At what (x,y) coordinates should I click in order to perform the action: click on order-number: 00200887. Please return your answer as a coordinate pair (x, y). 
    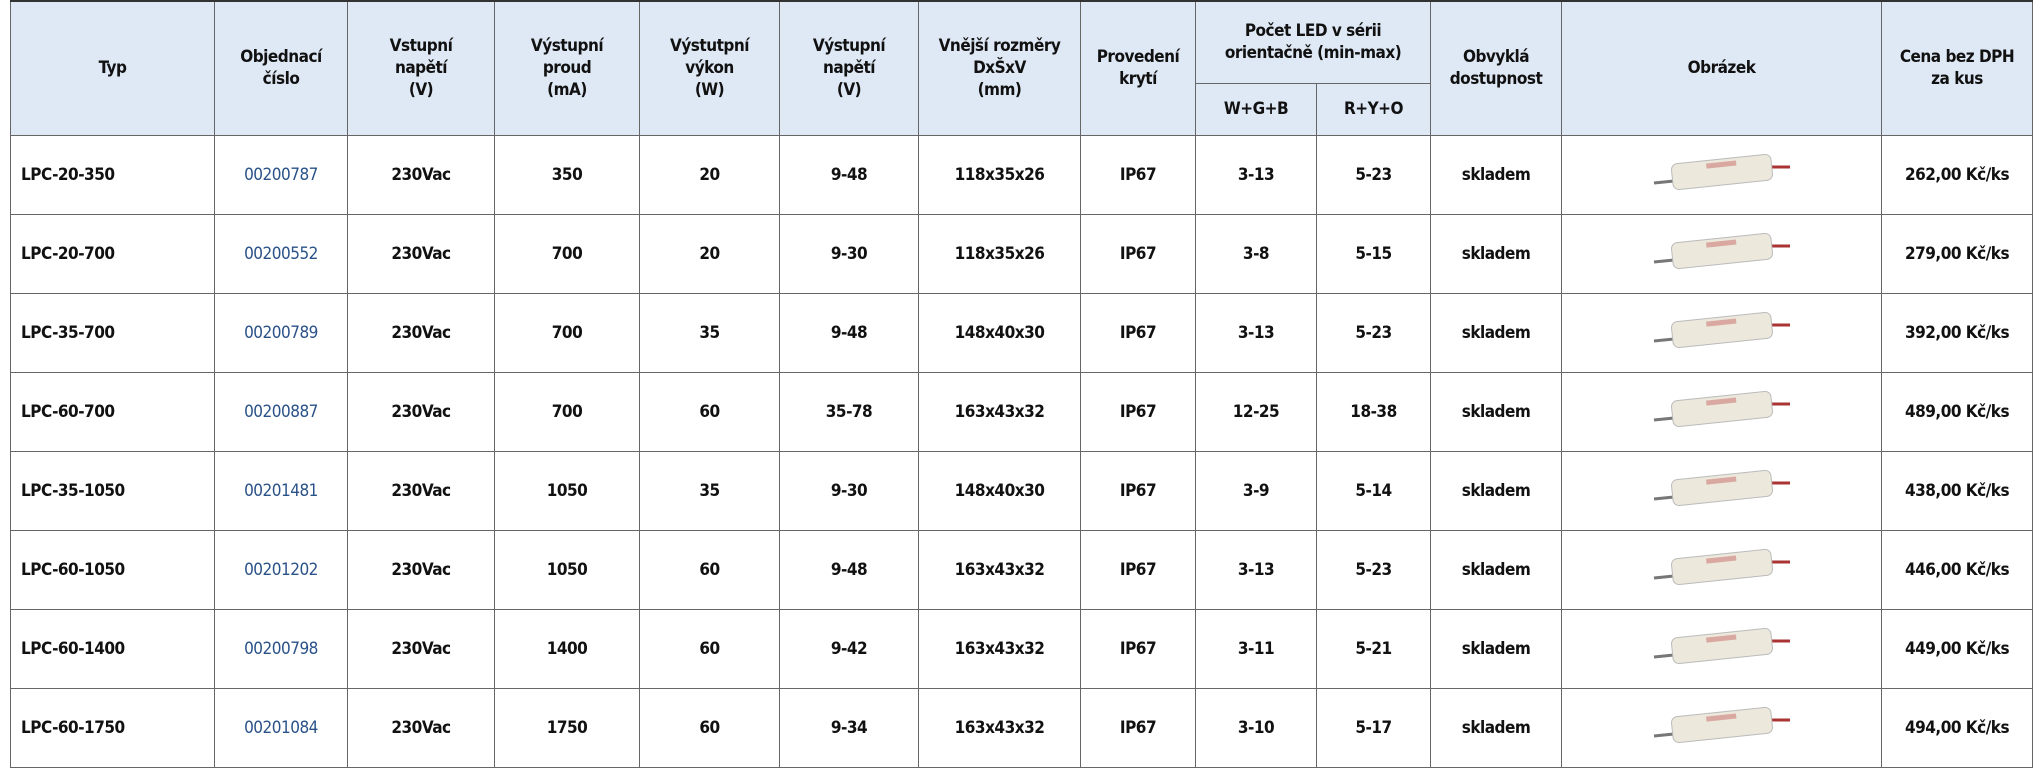
    Looking at the image, I should click on (281, 411).